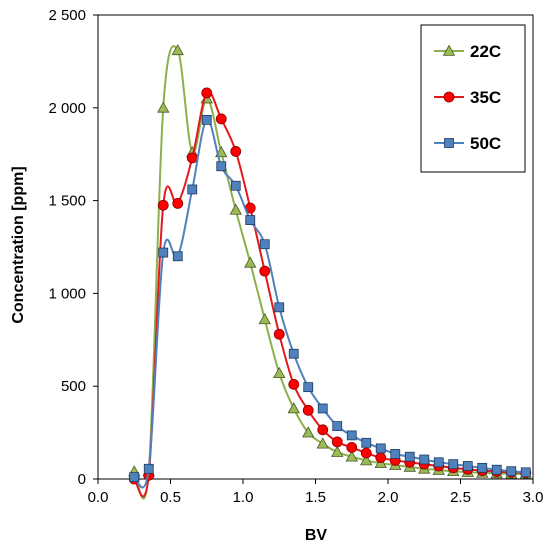 Image resolution: width=545 pixels, height=550 pixels. What do you see at coordinates (73, 247) in the screenshot?
I see `y-axis-ticks: 0 500 1 000 1 500 2 000 2 500` at bounding box center [73, 247].